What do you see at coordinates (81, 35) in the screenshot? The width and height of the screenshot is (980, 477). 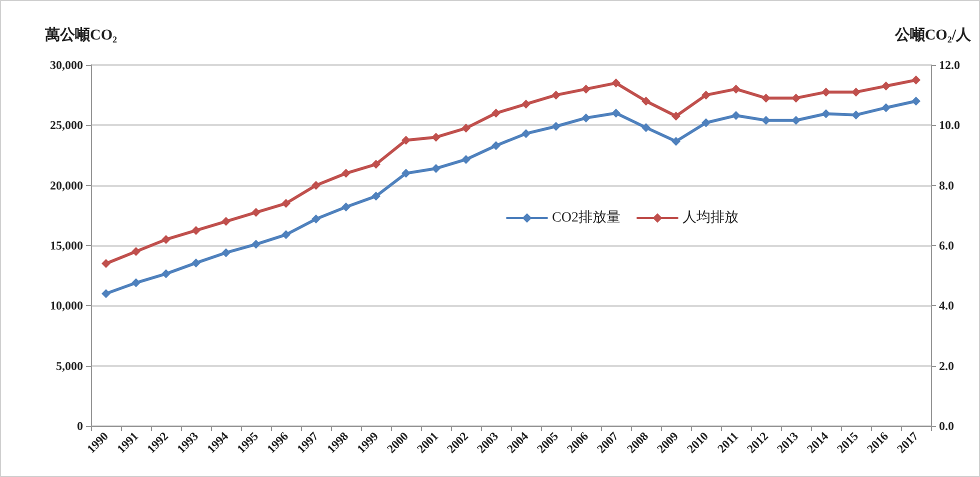 I see `y-axis-title: 萬公噸CO₂` at bounding box center [81, 35].